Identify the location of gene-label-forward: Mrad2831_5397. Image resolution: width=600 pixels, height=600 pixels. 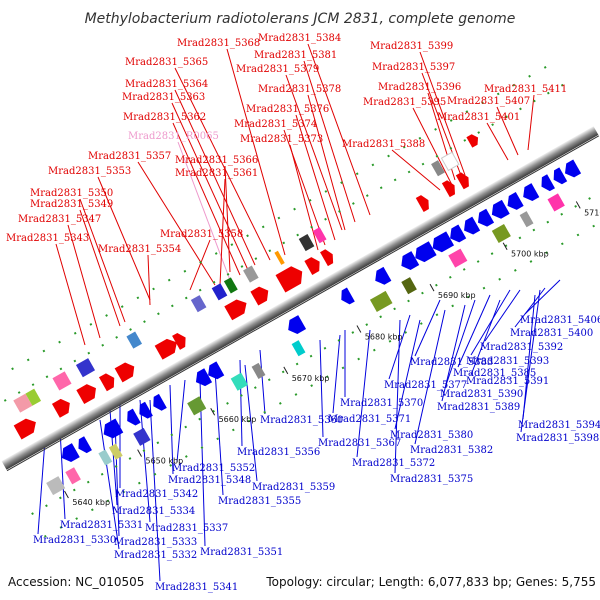
(413, 67).